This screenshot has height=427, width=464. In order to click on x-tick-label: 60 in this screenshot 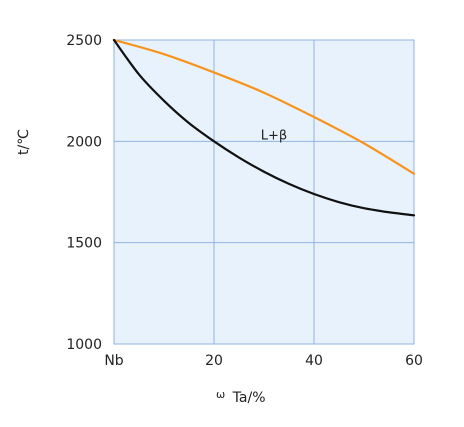, I will do `click(414, 361)`.